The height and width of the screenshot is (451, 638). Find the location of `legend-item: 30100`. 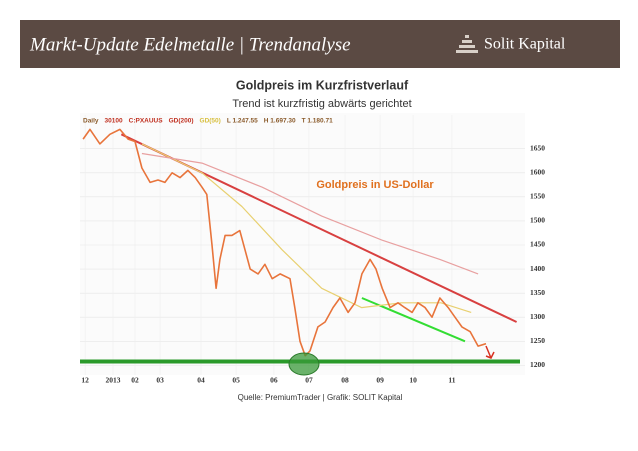

legend-item: 30100 is located at coordinates (114, 121).